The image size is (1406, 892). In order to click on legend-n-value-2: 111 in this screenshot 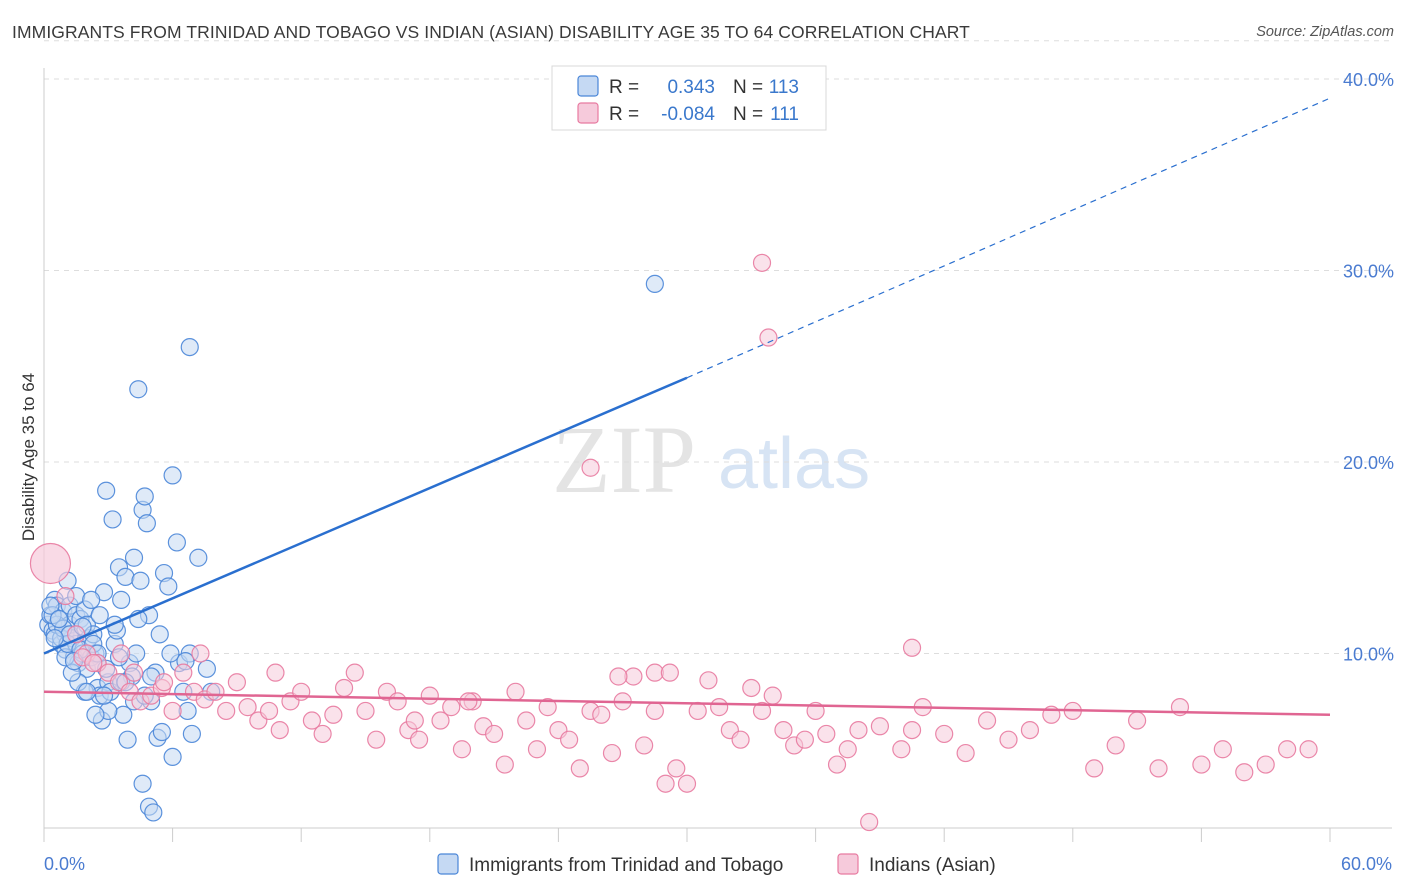, I will do `click(784, 114)`.